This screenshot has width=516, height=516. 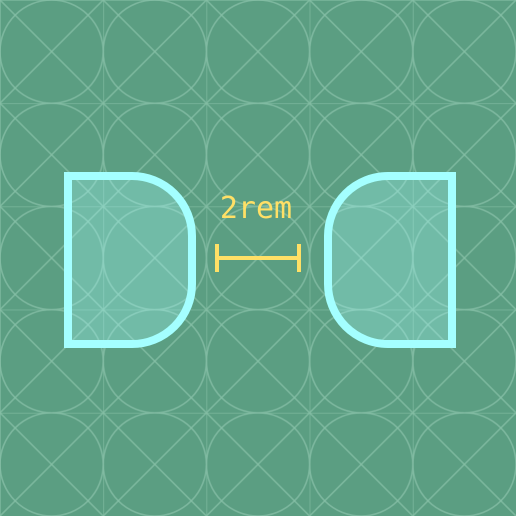 I want to click on gap-measure-bracket, so click(x=258, y=258).